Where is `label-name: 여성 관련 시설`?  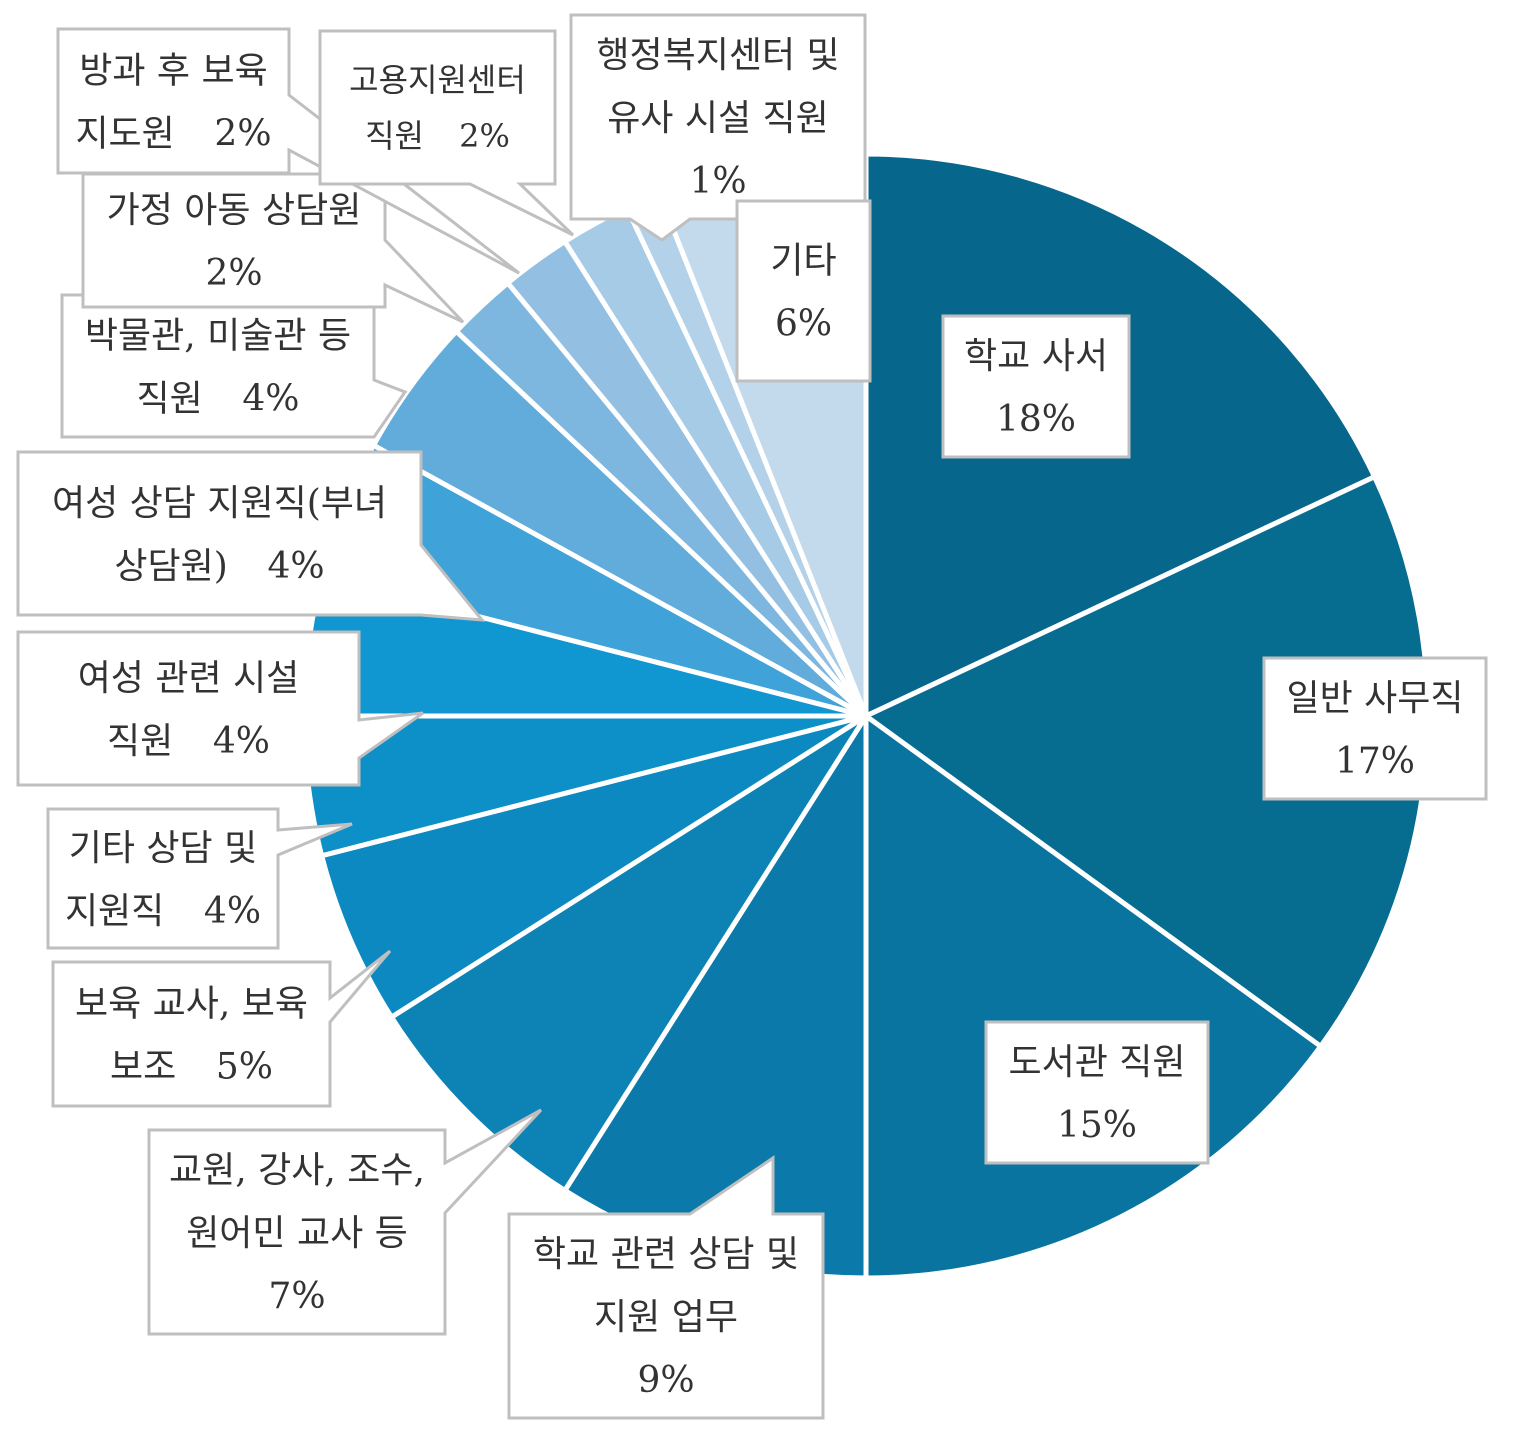
label-name: 여성 관련 시설 is located at coordinates (189, 678).